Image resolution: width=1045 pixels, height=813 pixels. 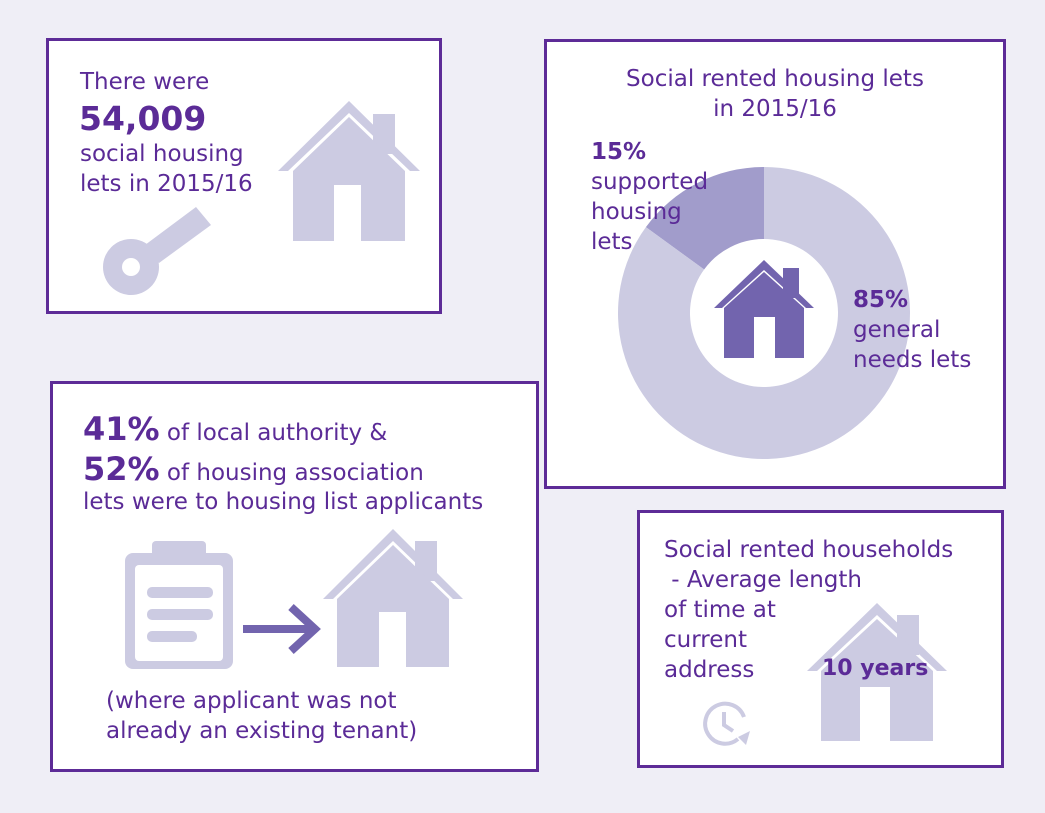 I want to click on clipboard-icon, so click(x=179, y=605).